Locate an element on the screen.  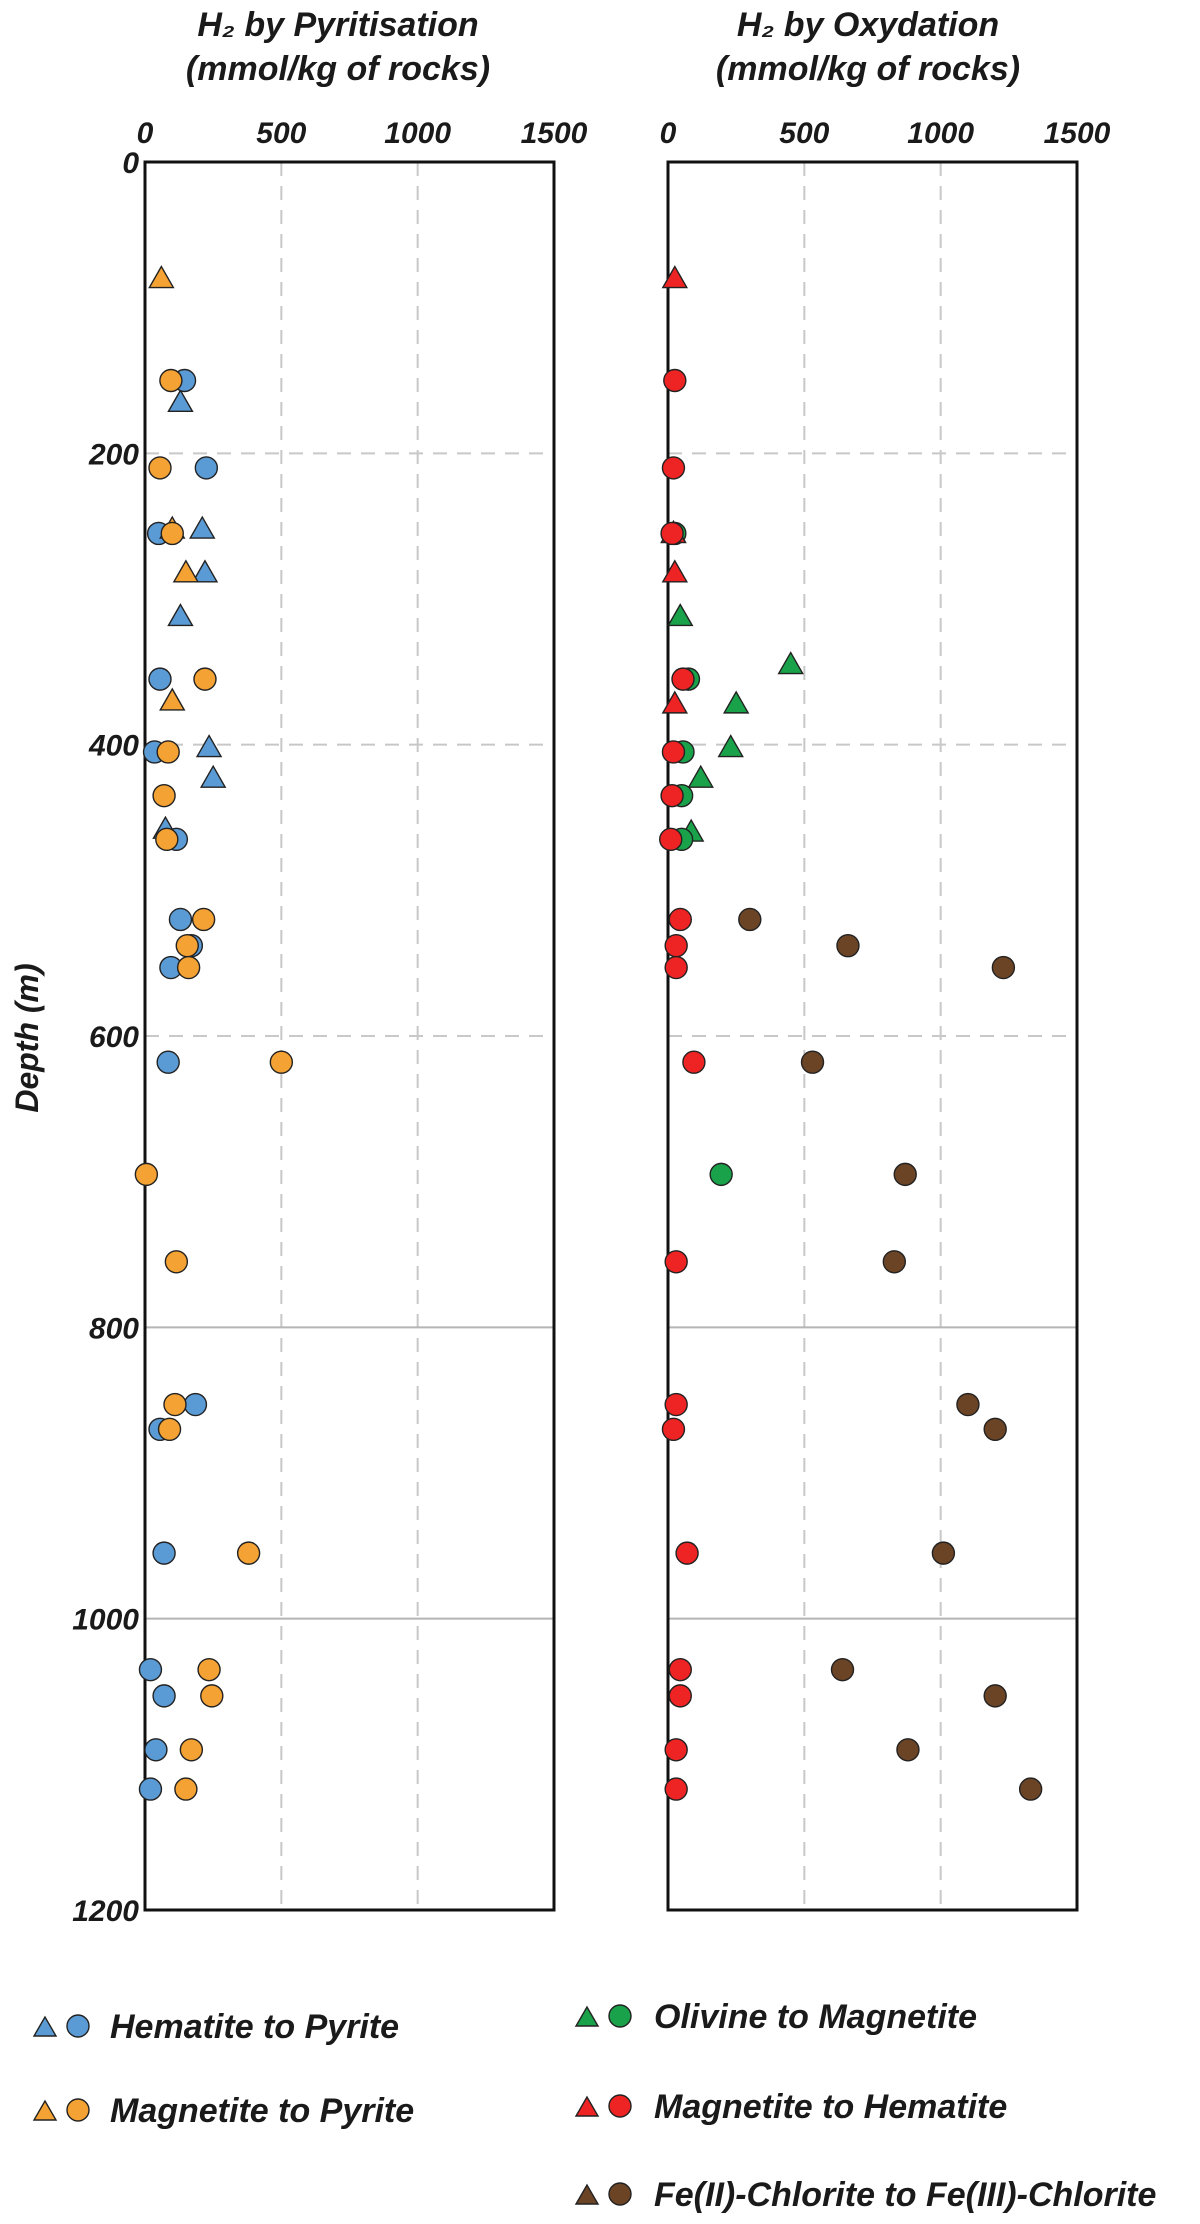
y-tick-label: 600 is located at coordinates (114, 1037).